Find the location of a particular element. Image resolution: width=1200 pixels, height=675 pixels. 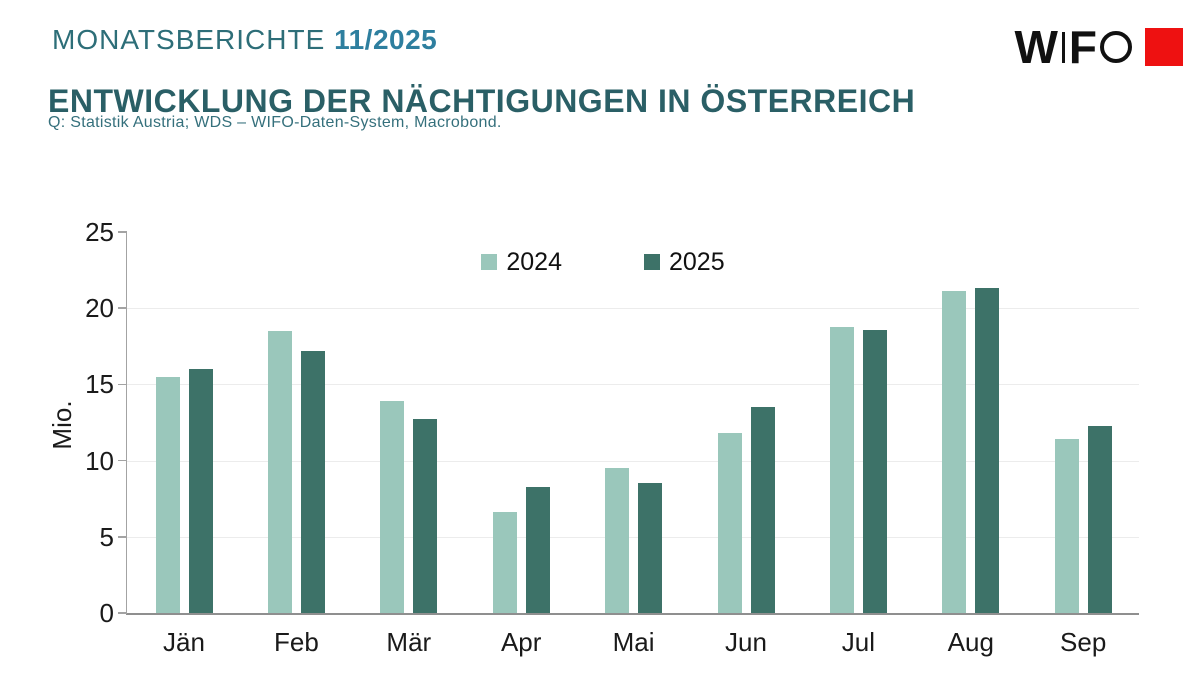

bar-2024-mai is located at coordinates (617, 540).